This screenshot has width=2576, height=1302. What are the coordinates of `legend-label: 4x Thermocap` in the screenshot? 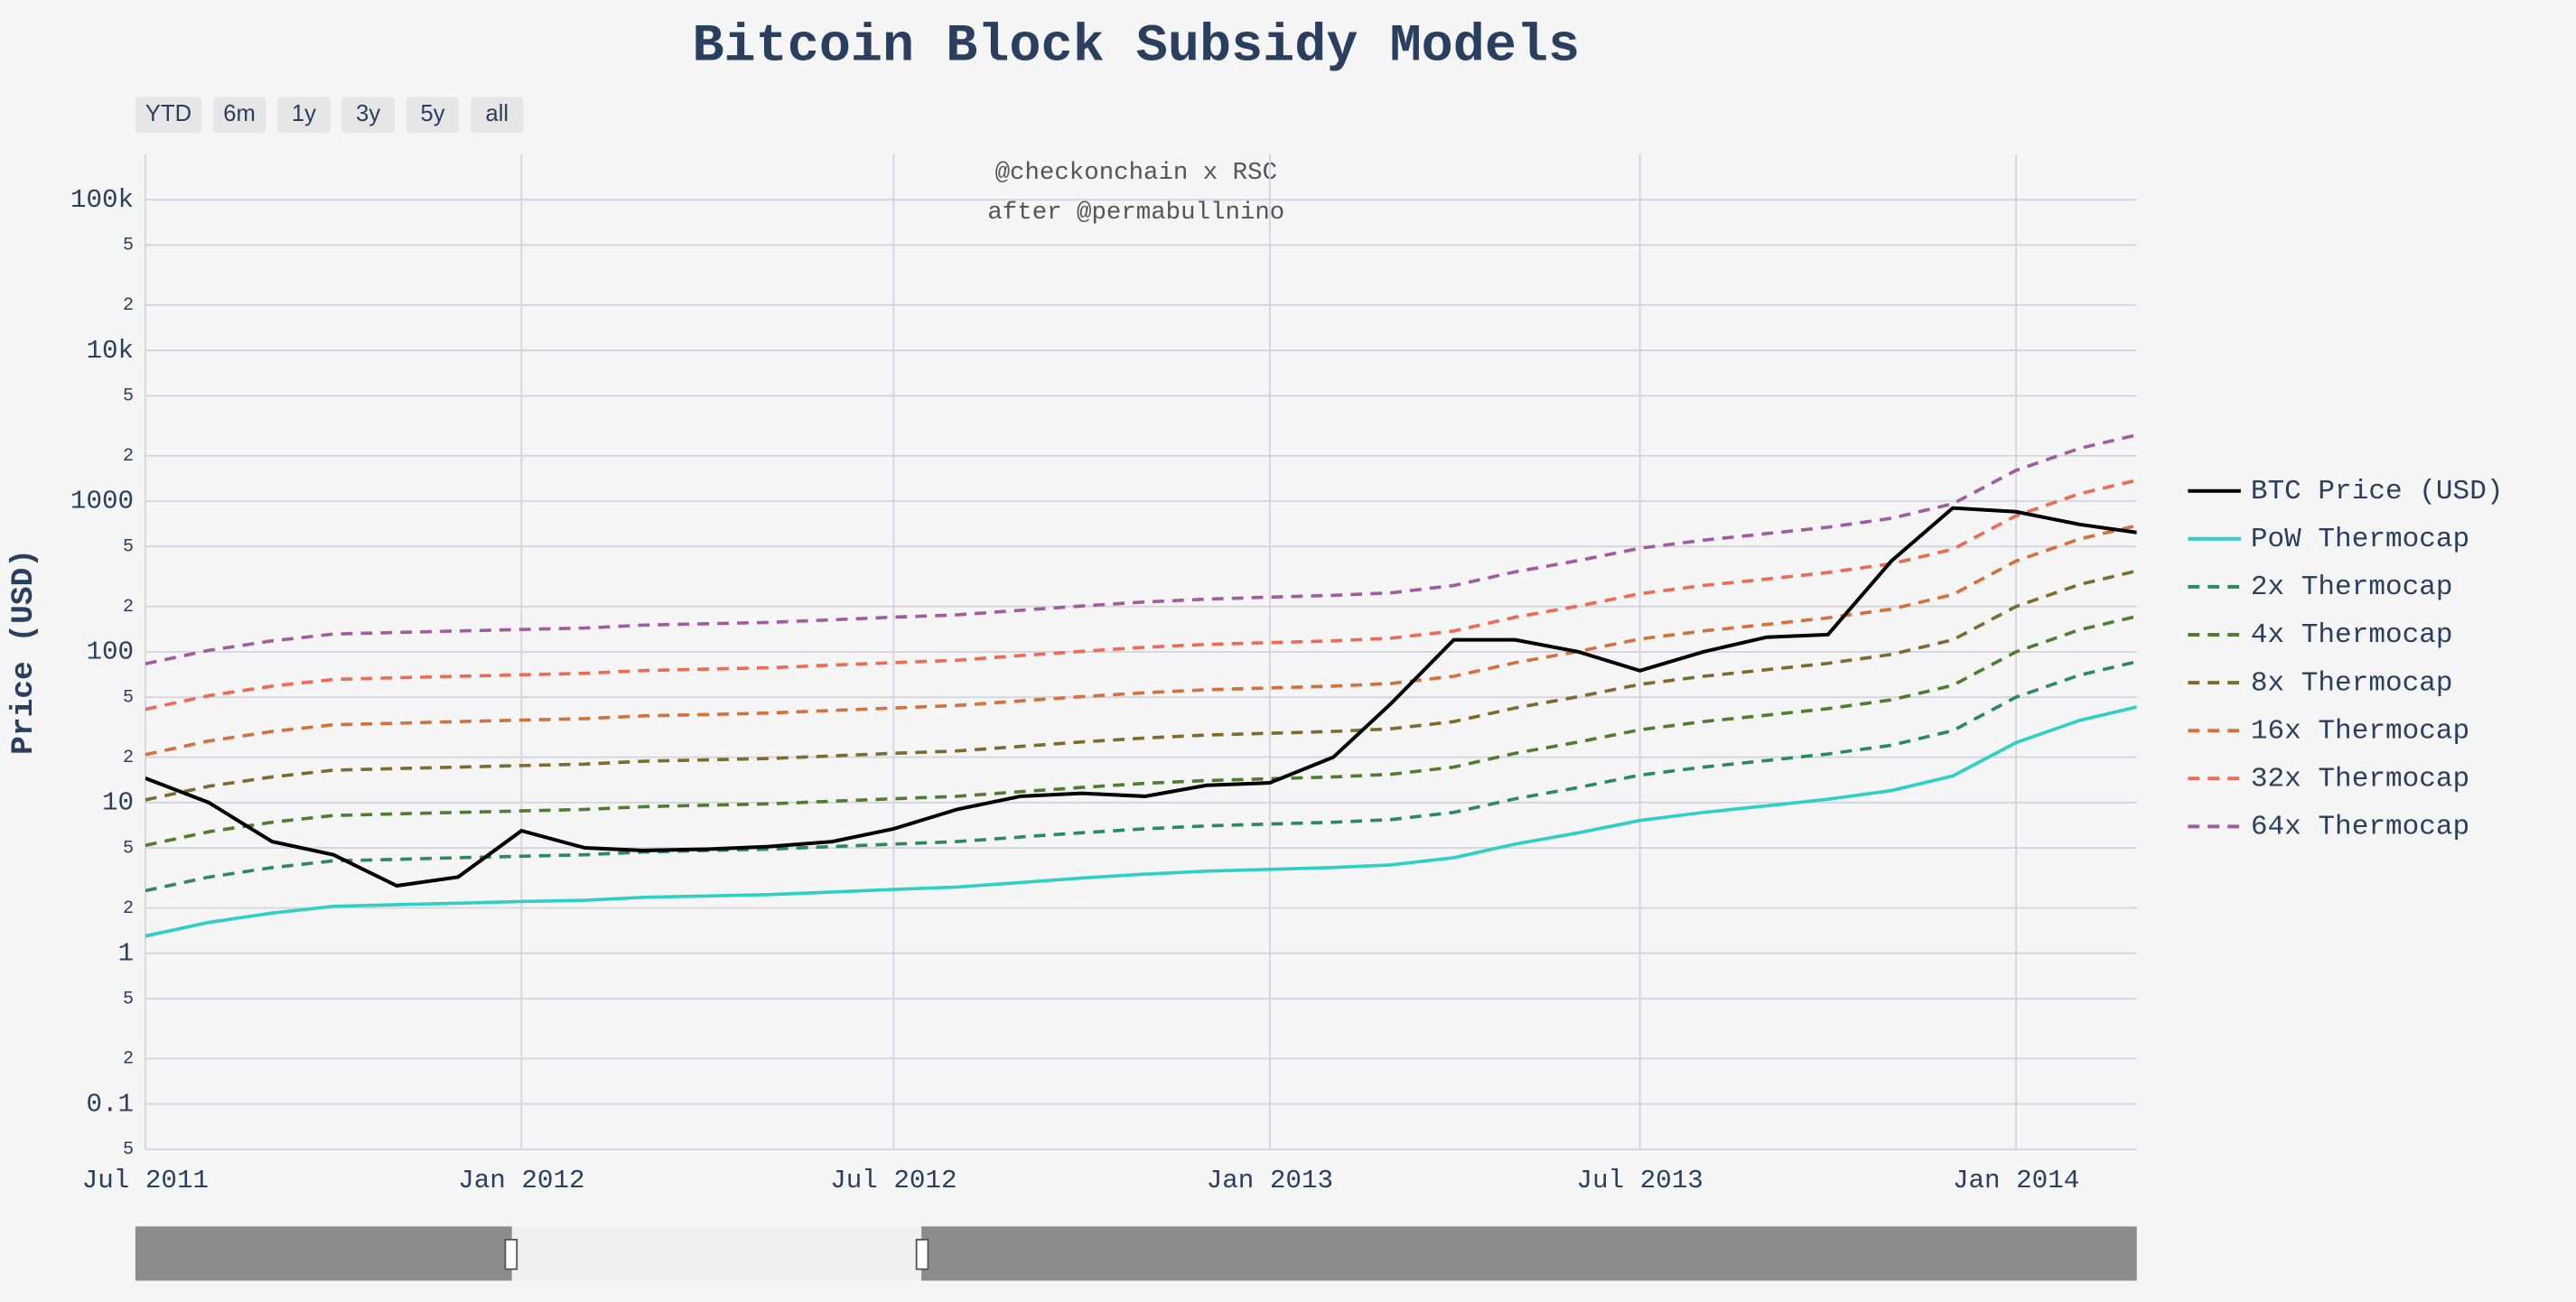 It's located at (2352, 635).